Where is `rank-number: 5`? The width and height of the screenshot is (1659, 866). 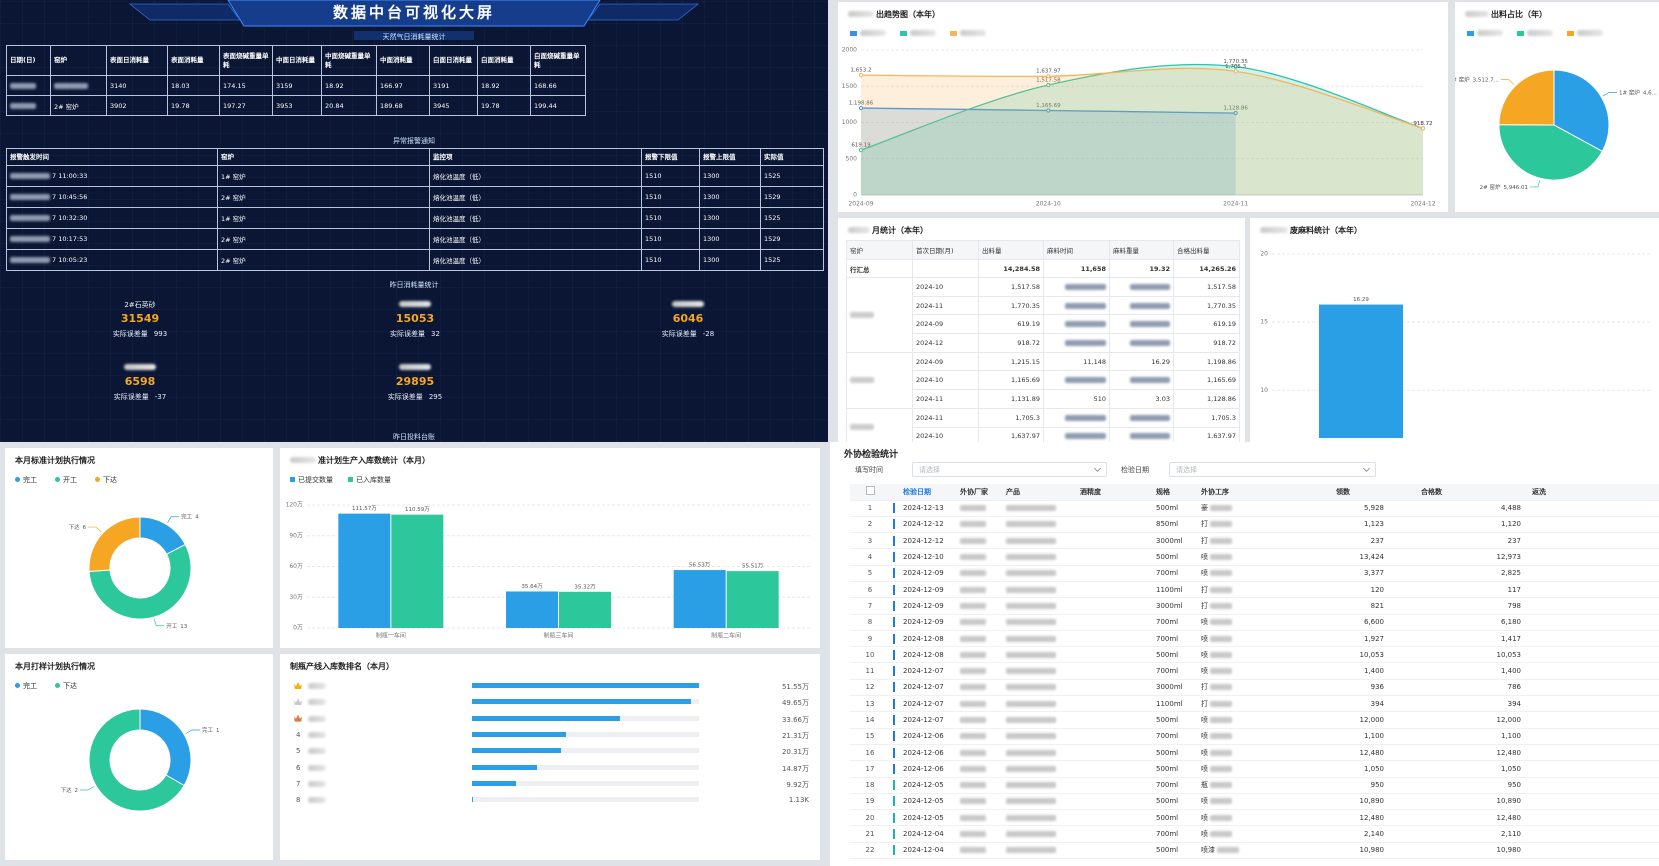 rank-number: 5 is located at coordinates (298, 751).